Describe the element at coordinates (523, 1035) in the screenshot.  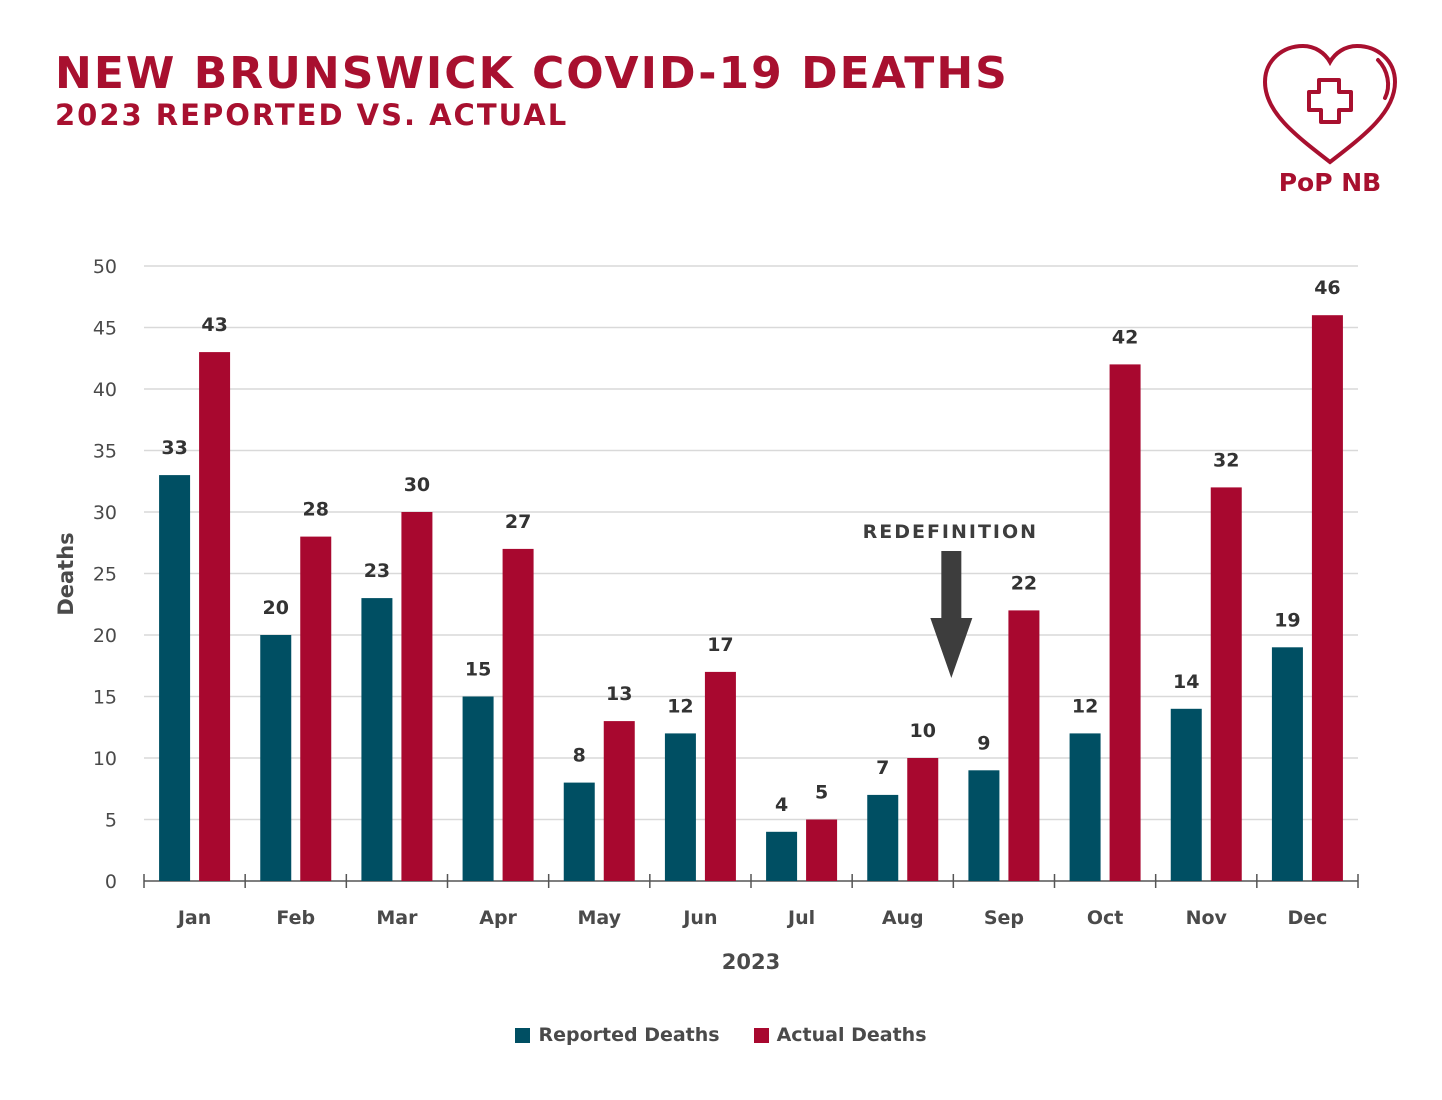
I see `legend-swatch-reported` at that location.